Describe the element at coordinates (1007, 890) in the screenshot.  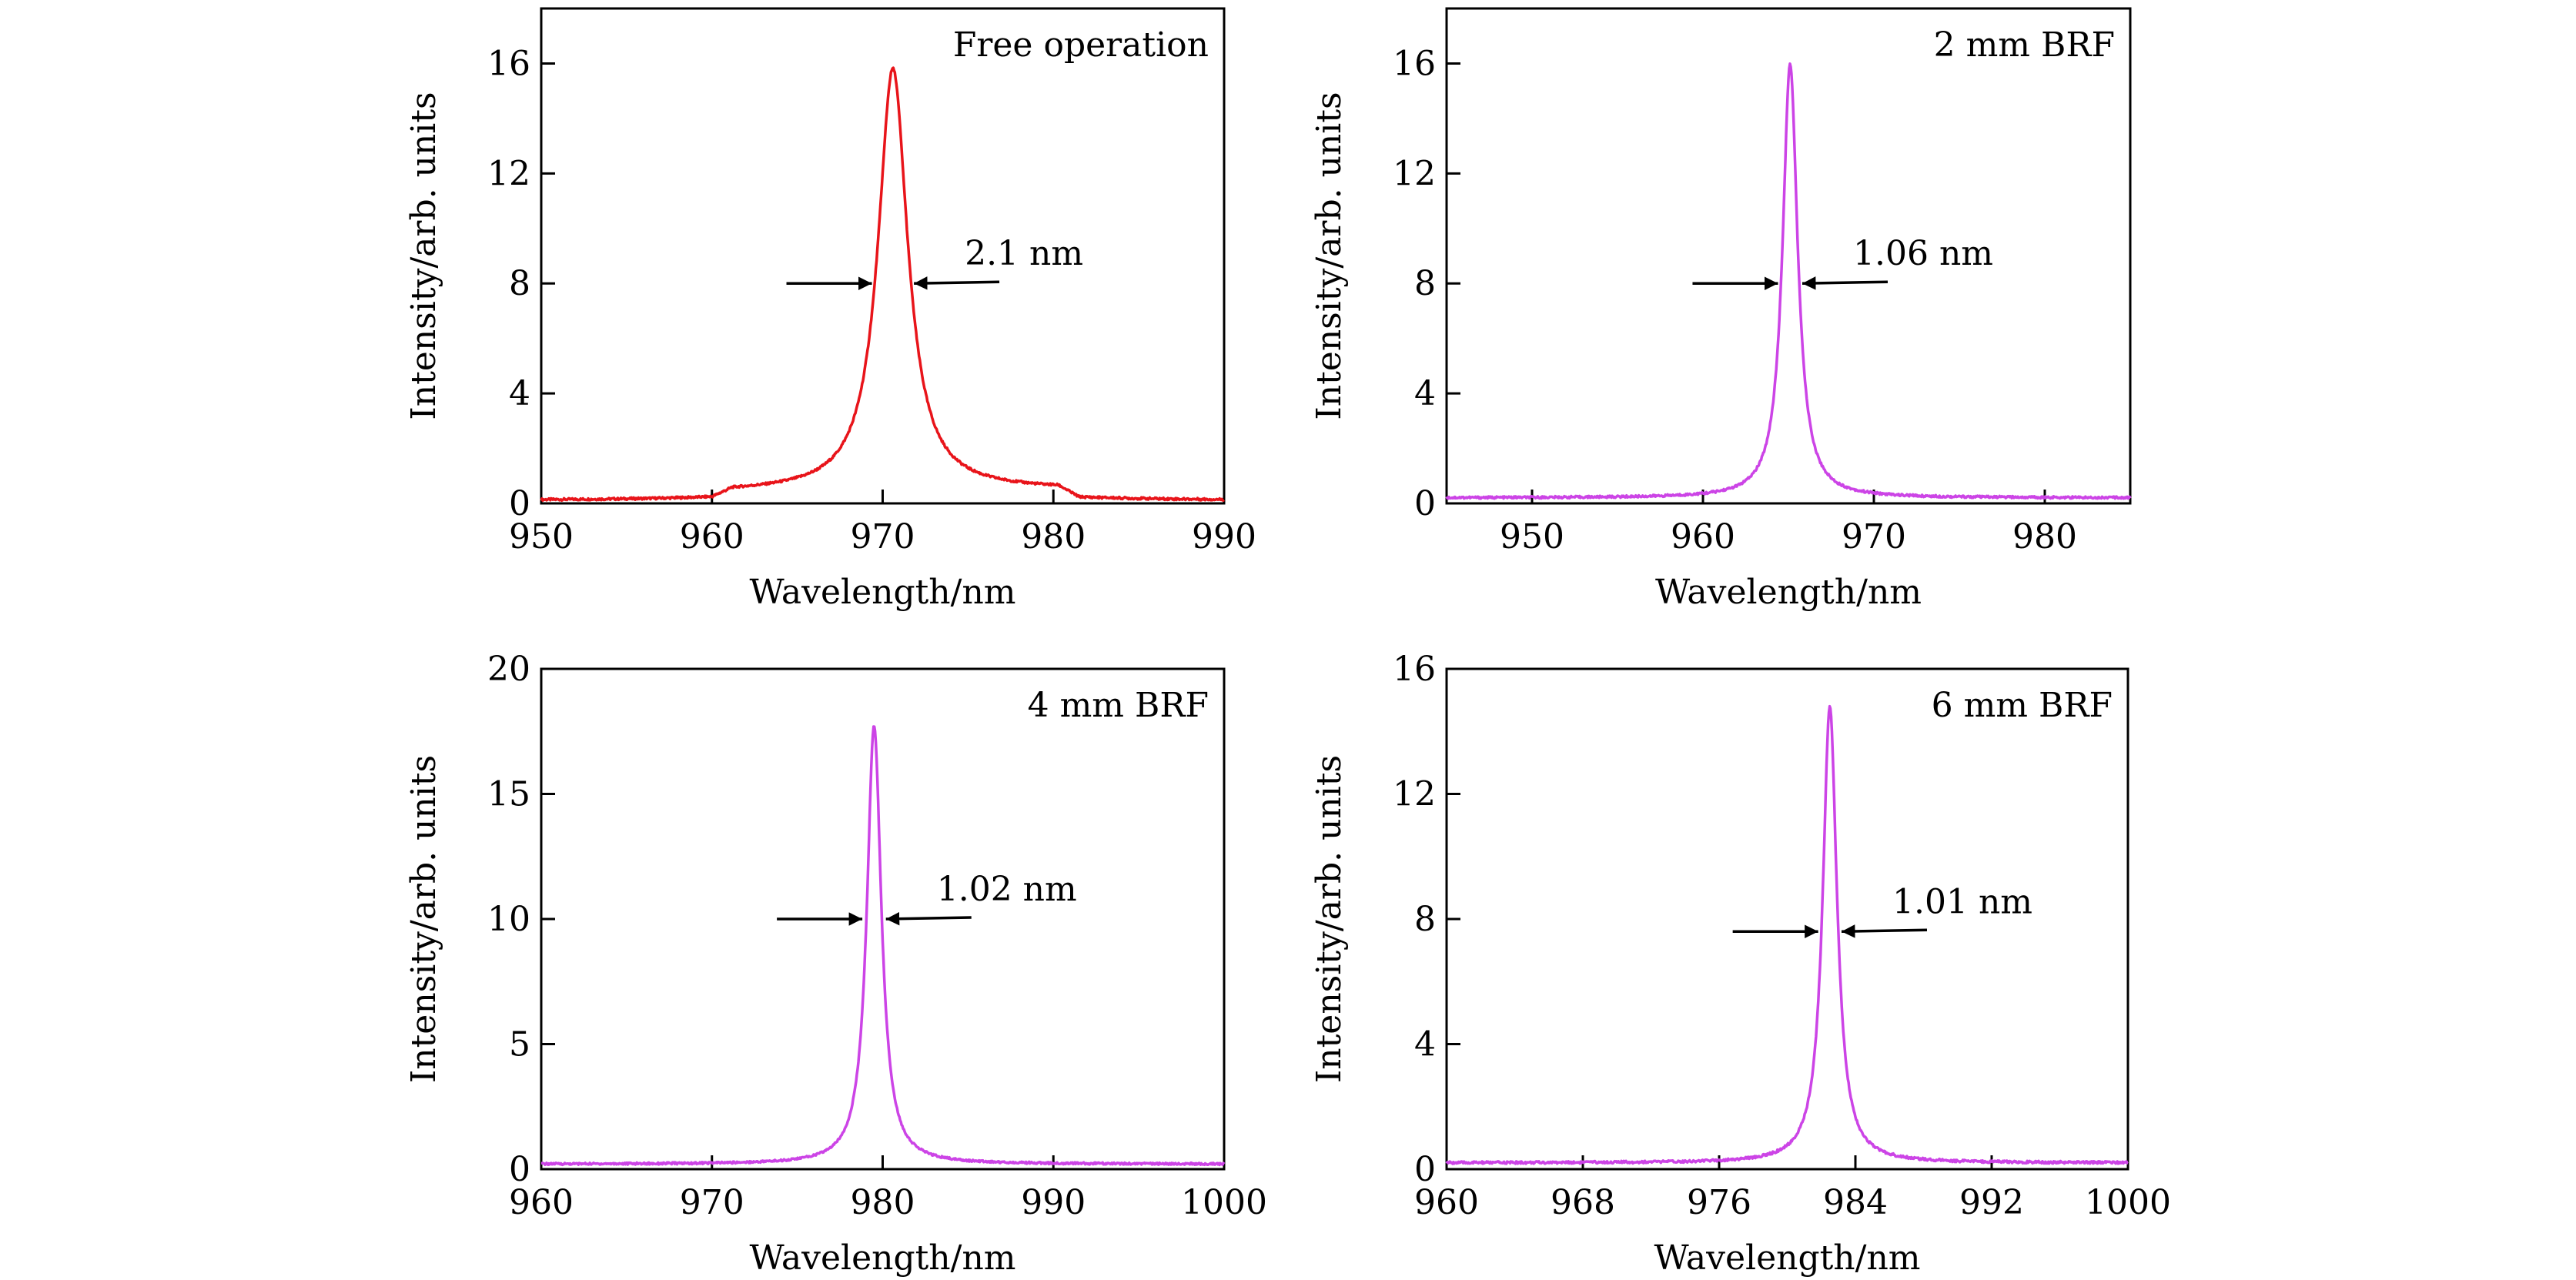
I see `fwhm-label: 1.02 nm` at that location.